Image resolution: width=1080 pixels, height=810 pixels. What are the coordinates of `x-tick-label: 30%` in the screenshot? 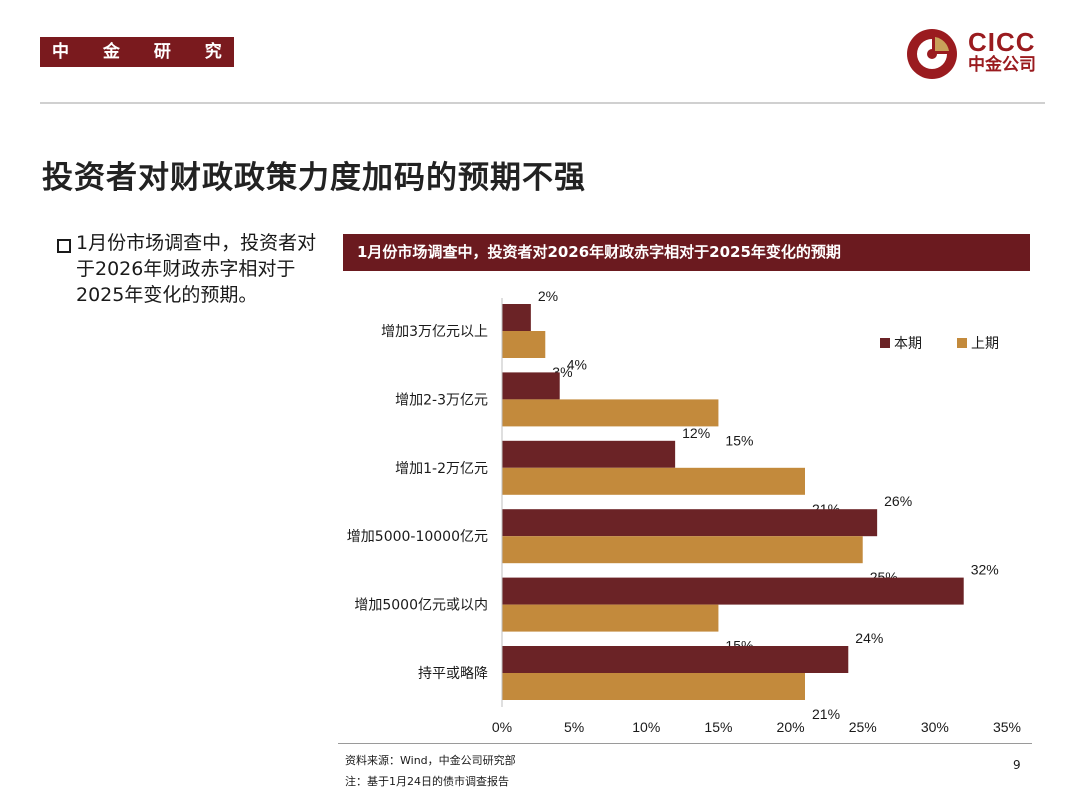 It's located at (935, 727).